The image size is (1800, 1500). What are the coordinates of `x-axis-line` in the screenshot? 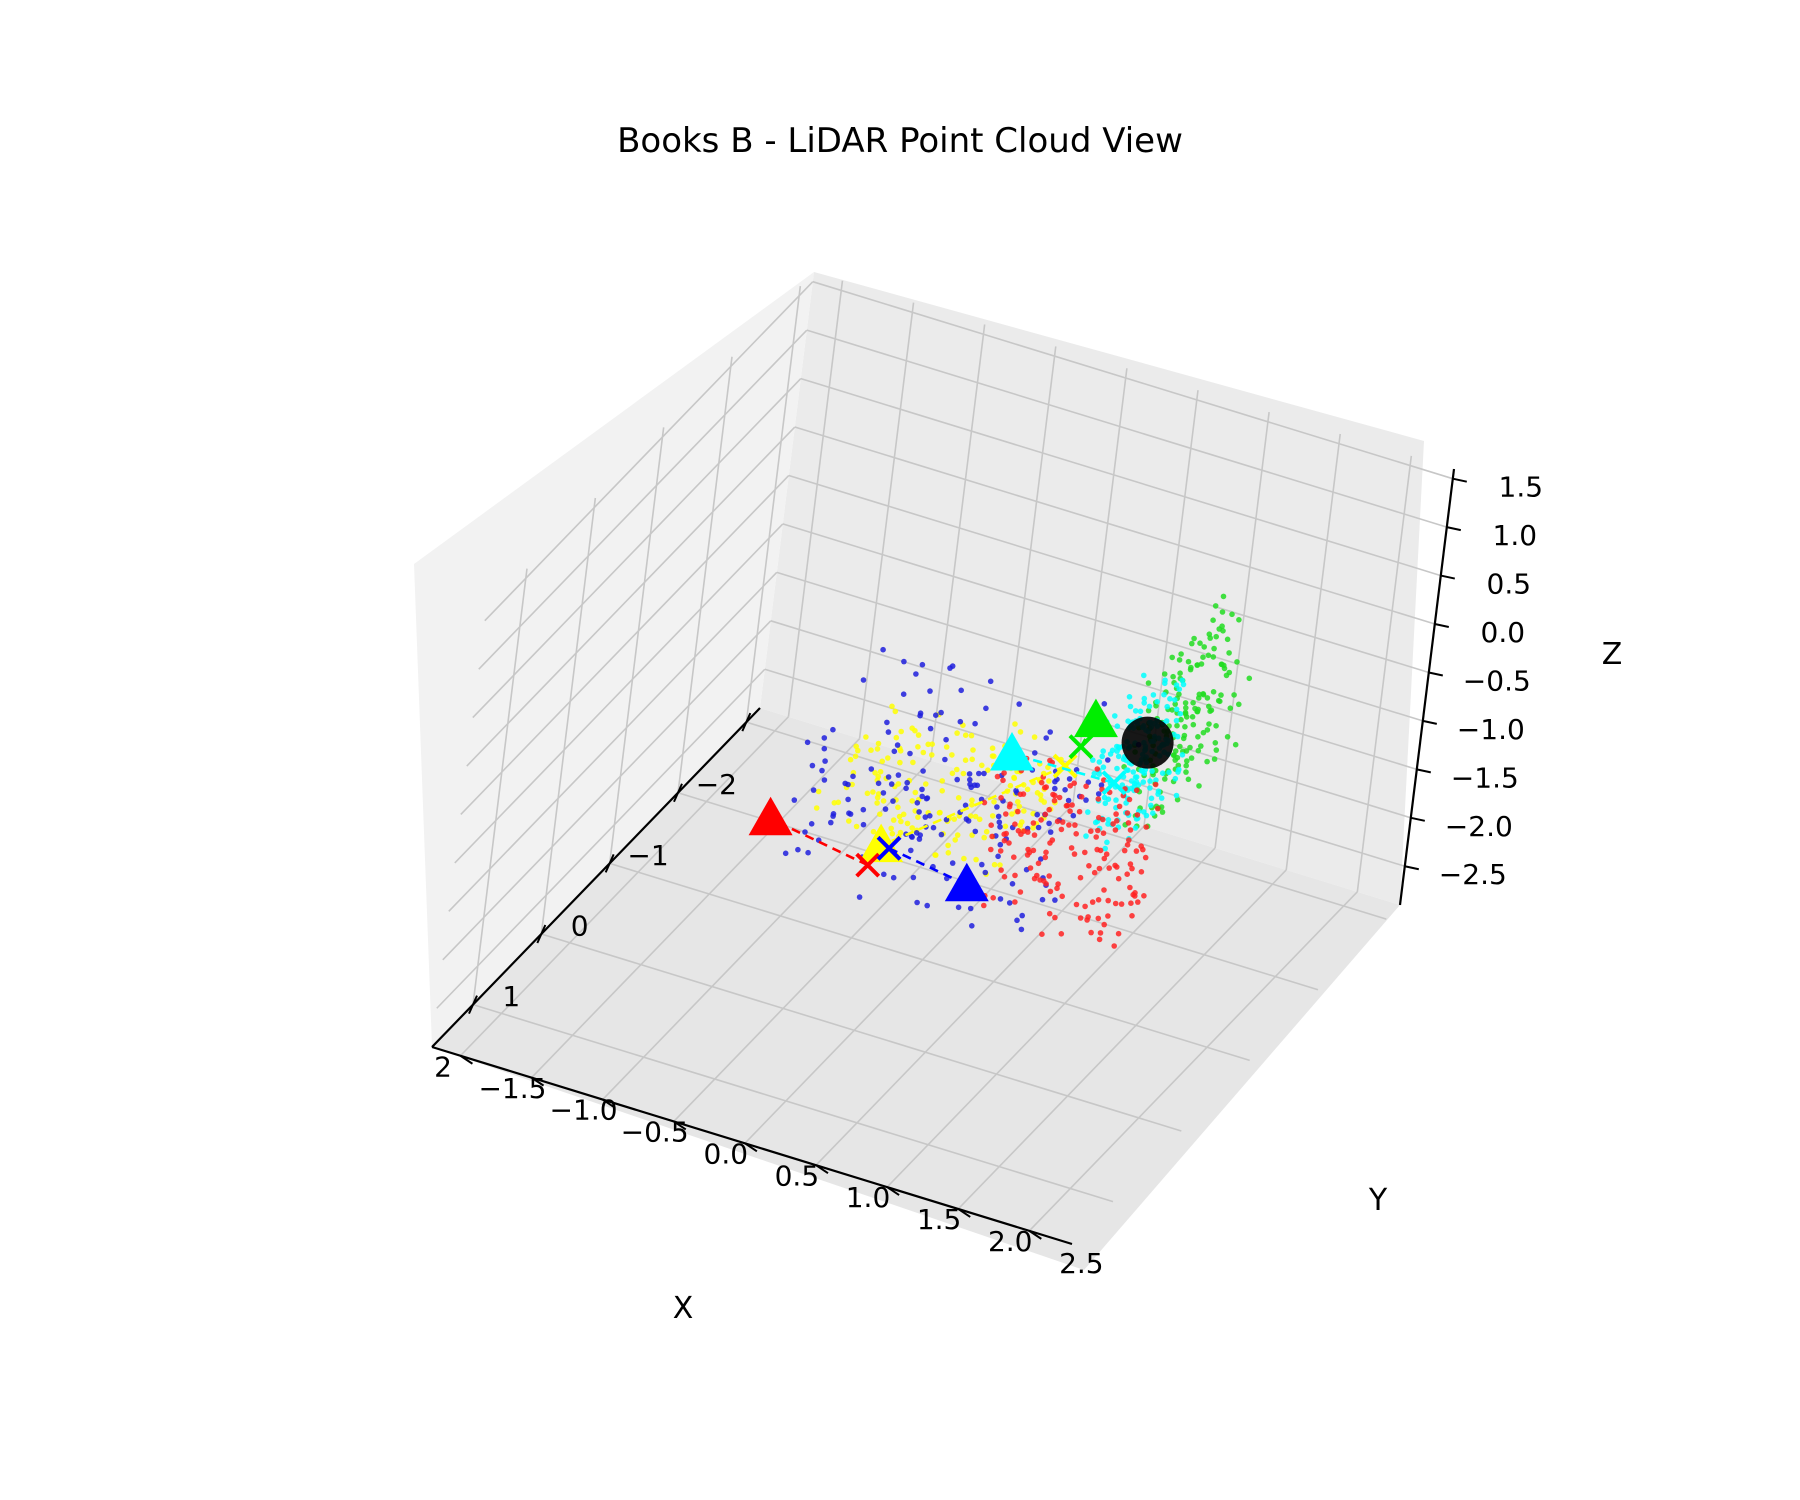 It's located at (596, 877).